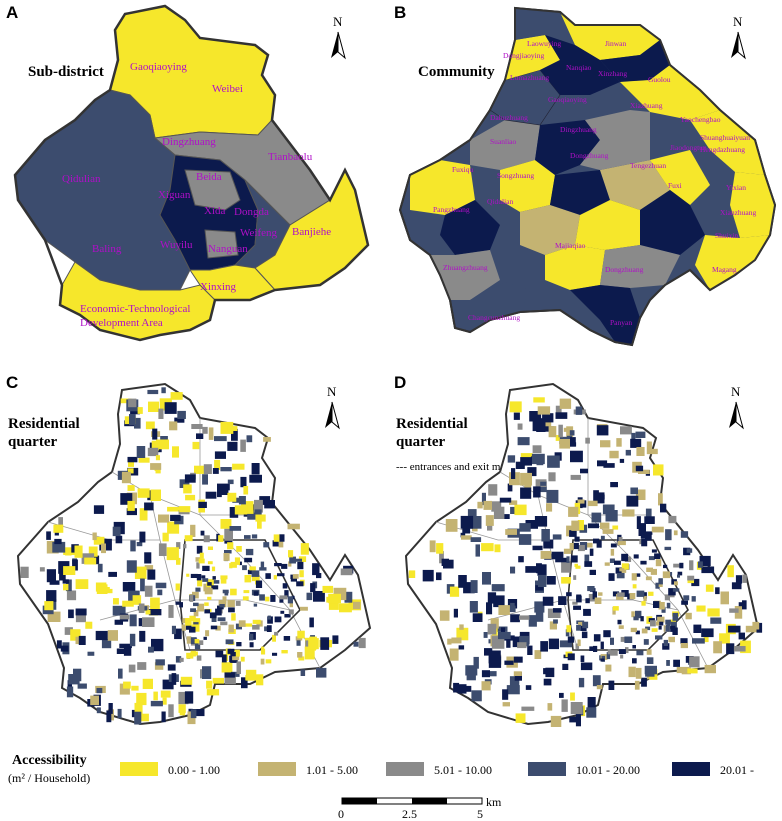  Describe the element at coordinates (547, 769) in the screenshot. I see `legend-swatch` at that location.